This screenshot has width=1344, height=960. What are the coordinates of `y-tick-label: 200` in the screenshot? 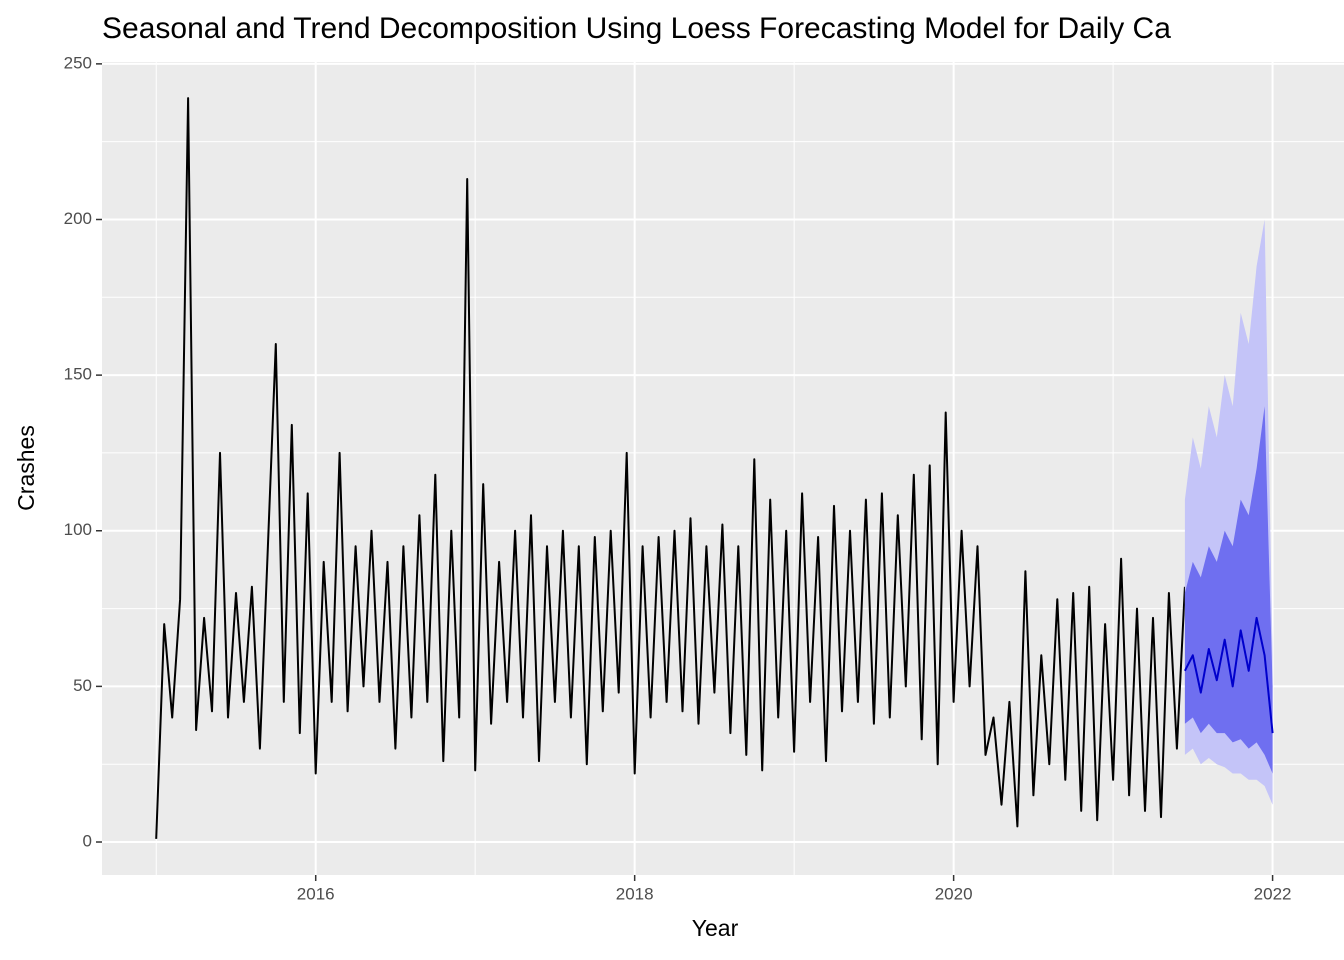 It's located at (78, 218).